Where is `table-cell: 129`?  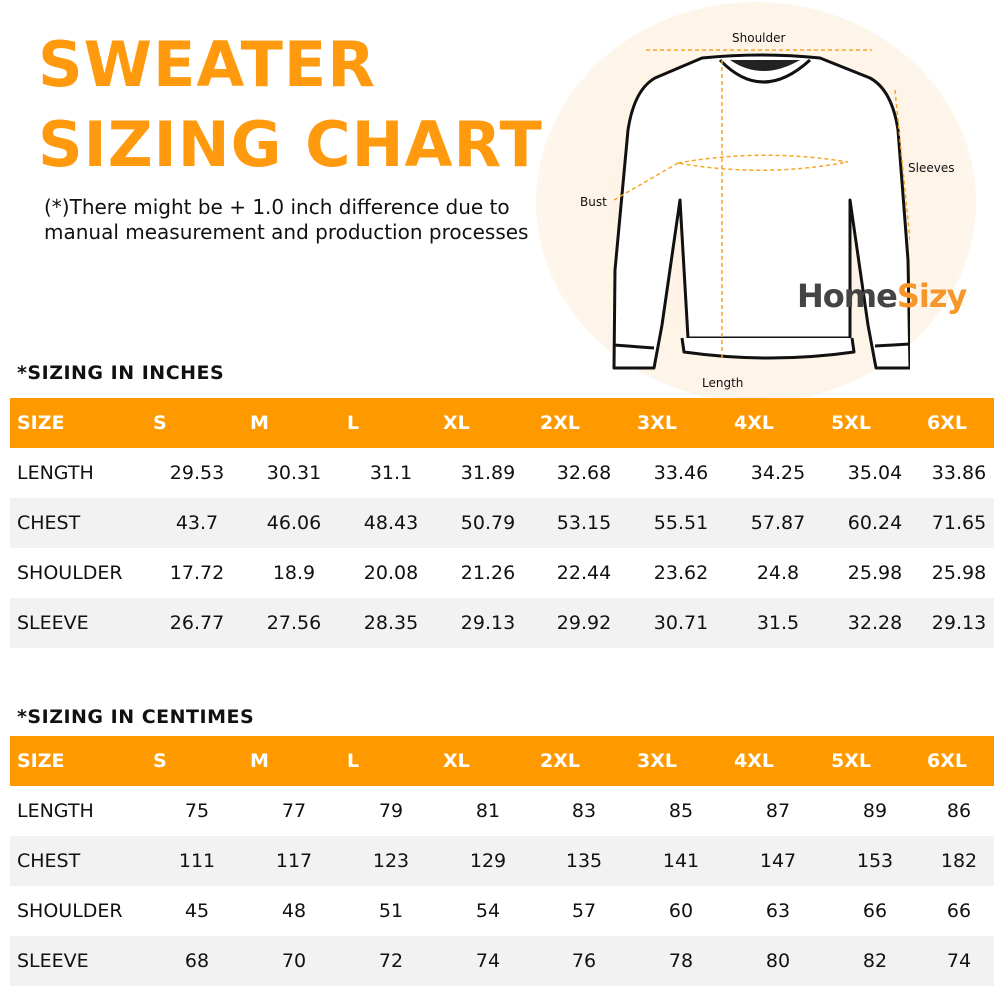 table-cell: 129 is located at coordinates (488, 861).